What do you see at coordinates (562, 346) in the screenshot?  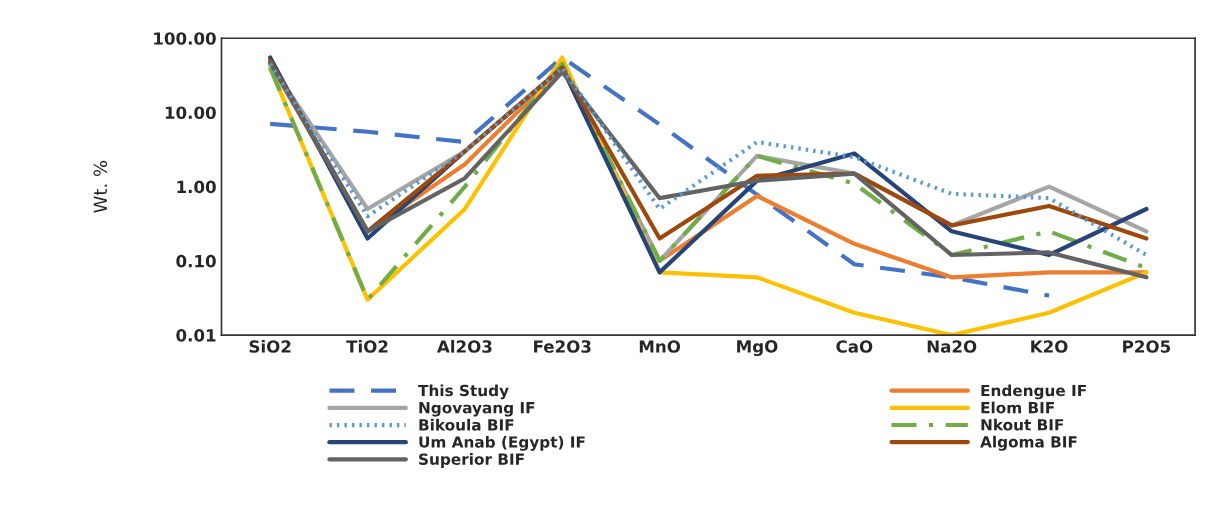 I see `x-tick-label: Fe2O3` at bounding box center [562, 346].